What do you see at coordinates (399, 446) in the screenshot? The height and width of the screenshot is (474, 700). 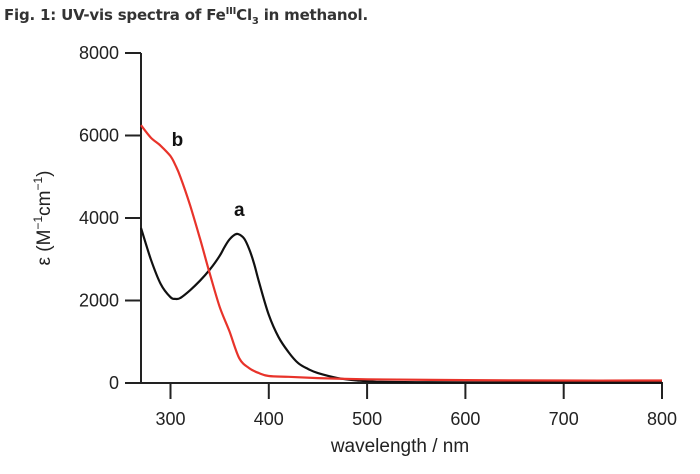 I see `x-axis-title: wavelength / nm` at bounding box center [399, 446].